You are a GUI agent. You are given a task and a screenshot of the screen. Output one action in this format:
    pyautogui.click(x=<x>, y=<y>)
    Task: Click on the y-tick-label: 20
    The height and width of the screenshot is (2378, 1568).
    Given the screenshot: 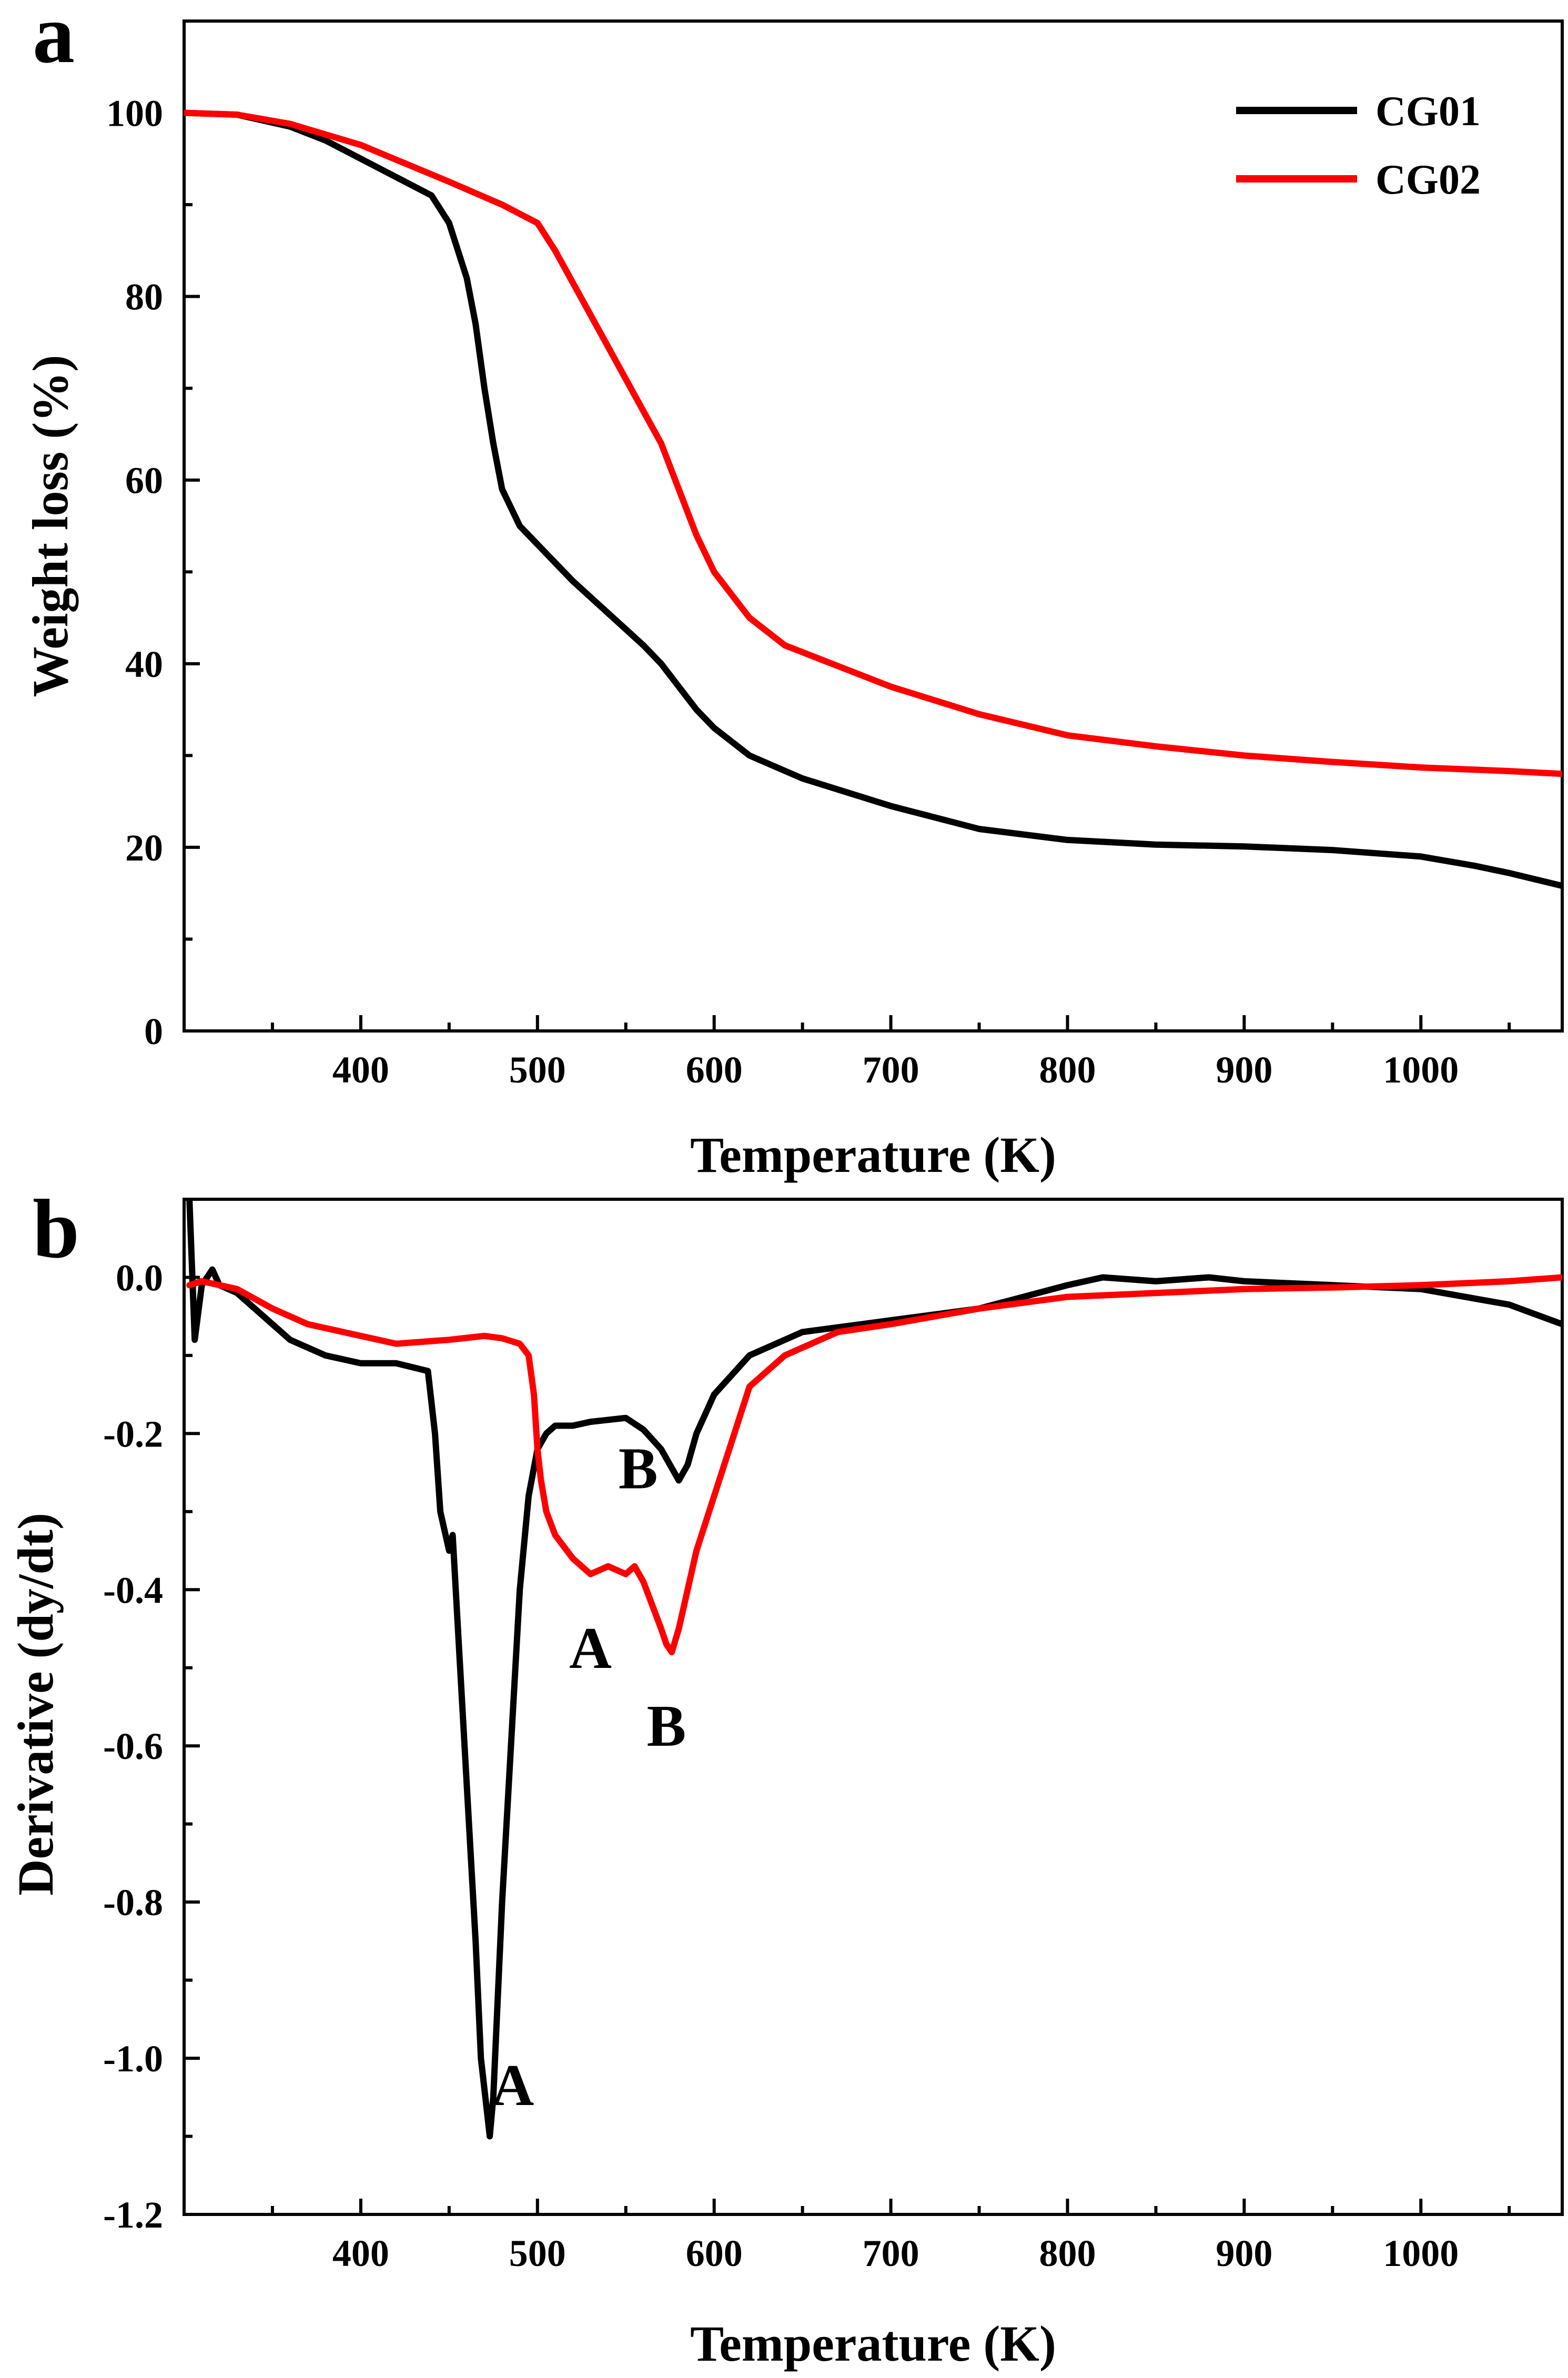 What is the action you would take?
    pyautogui.click(x=144, y=848)
    